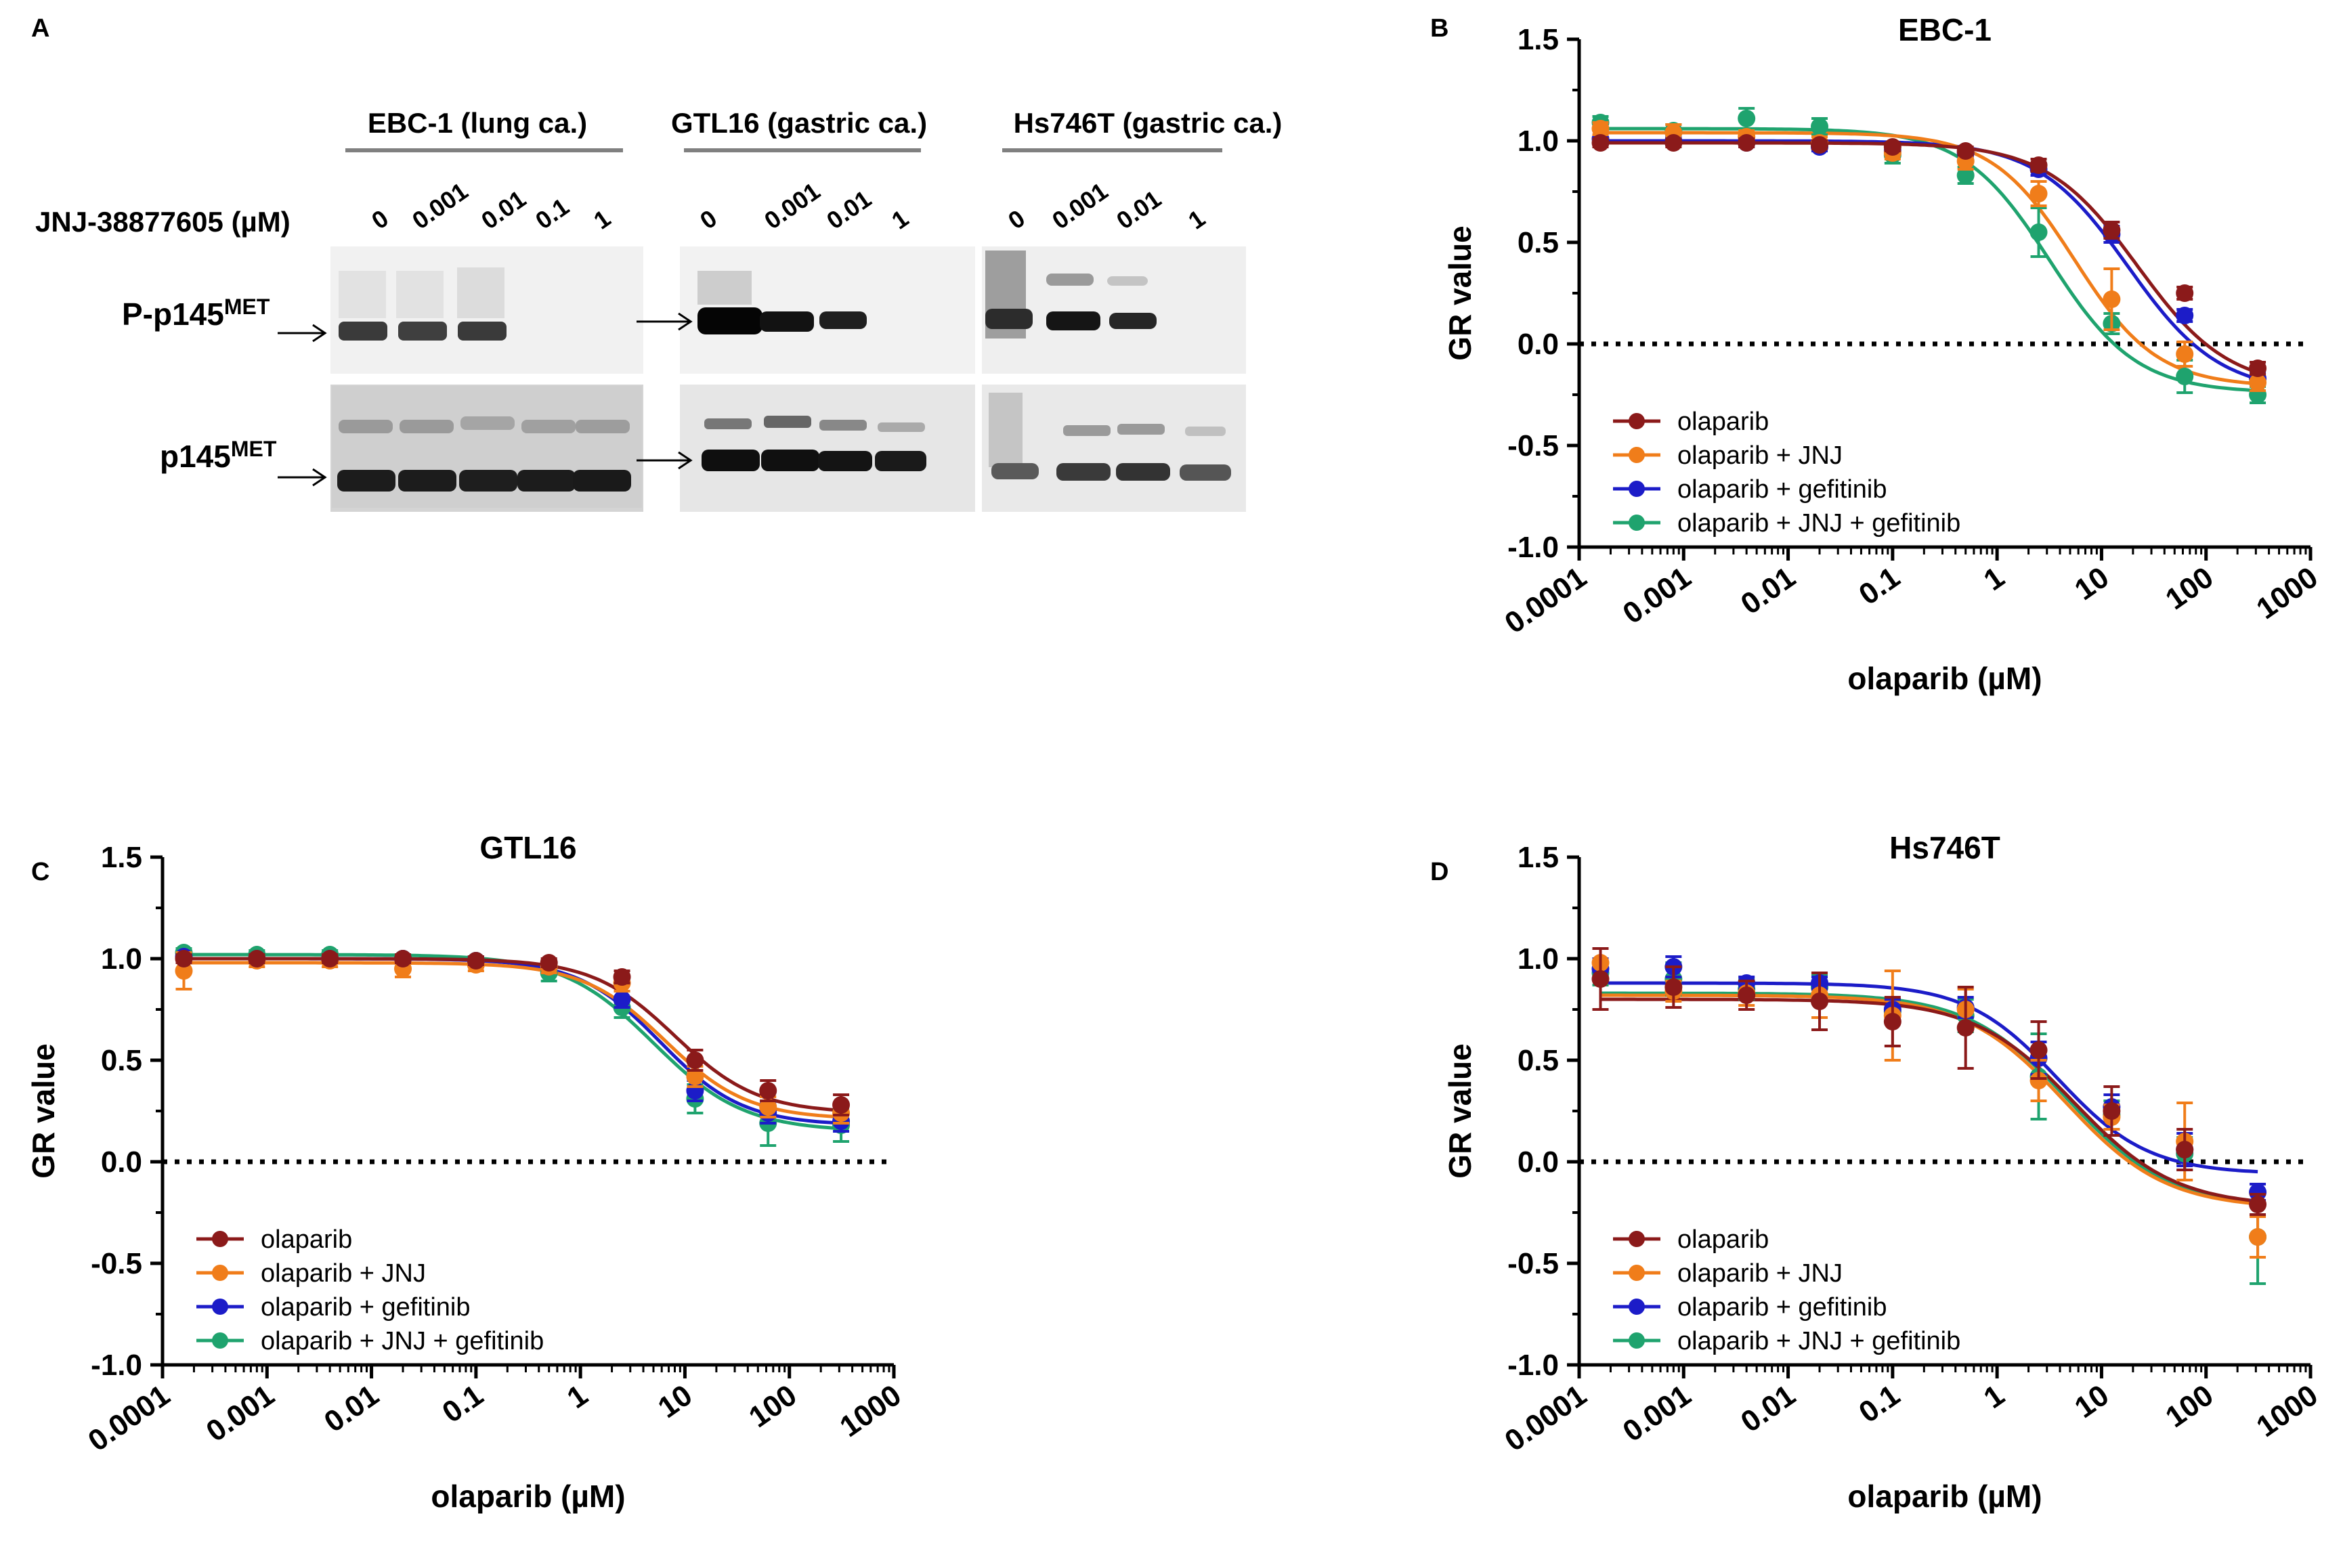 The image size is (2343, 1568). What do you see at coordinates (40, 872) in the screenshot?
I see `panel-letter: C` at bounding box center [40, 872].